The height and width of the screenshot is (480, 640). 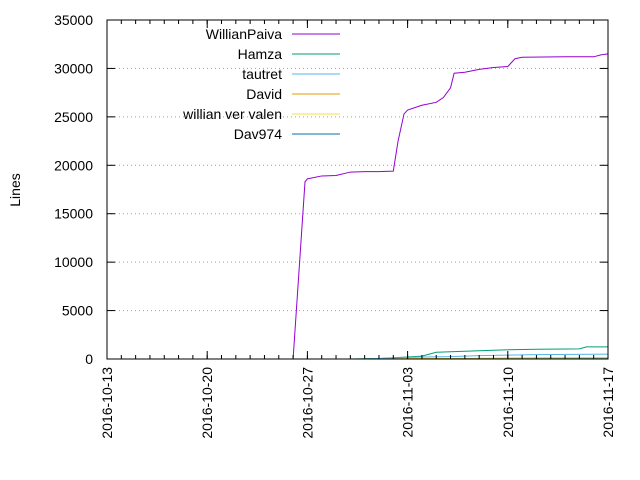 I want to click on x-tick-label: 2016-11-17, so click(x=608, y=402).